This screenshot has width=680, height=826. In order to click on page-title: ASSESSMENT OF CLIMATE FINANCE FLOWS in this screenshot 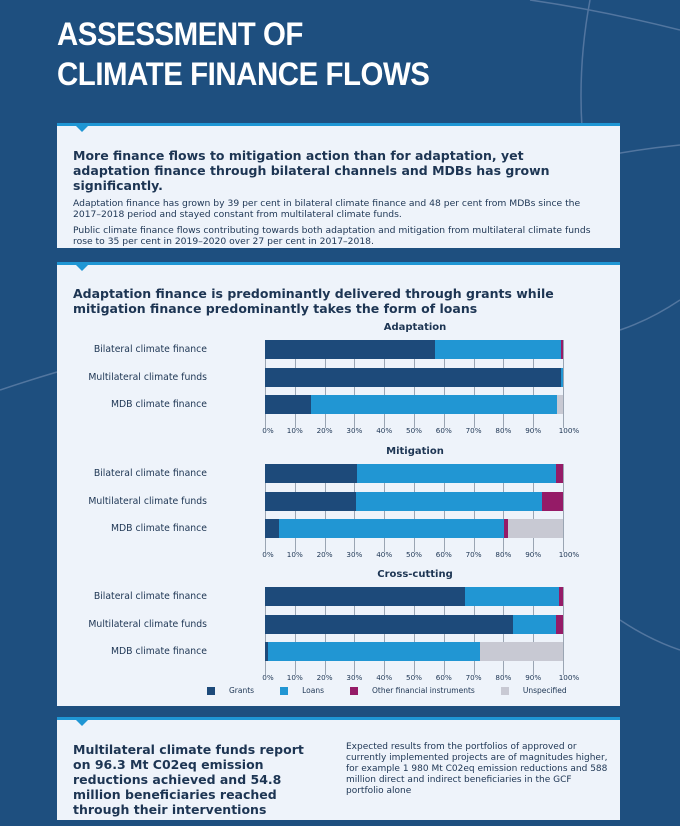, I will do `click(243, 54)`.